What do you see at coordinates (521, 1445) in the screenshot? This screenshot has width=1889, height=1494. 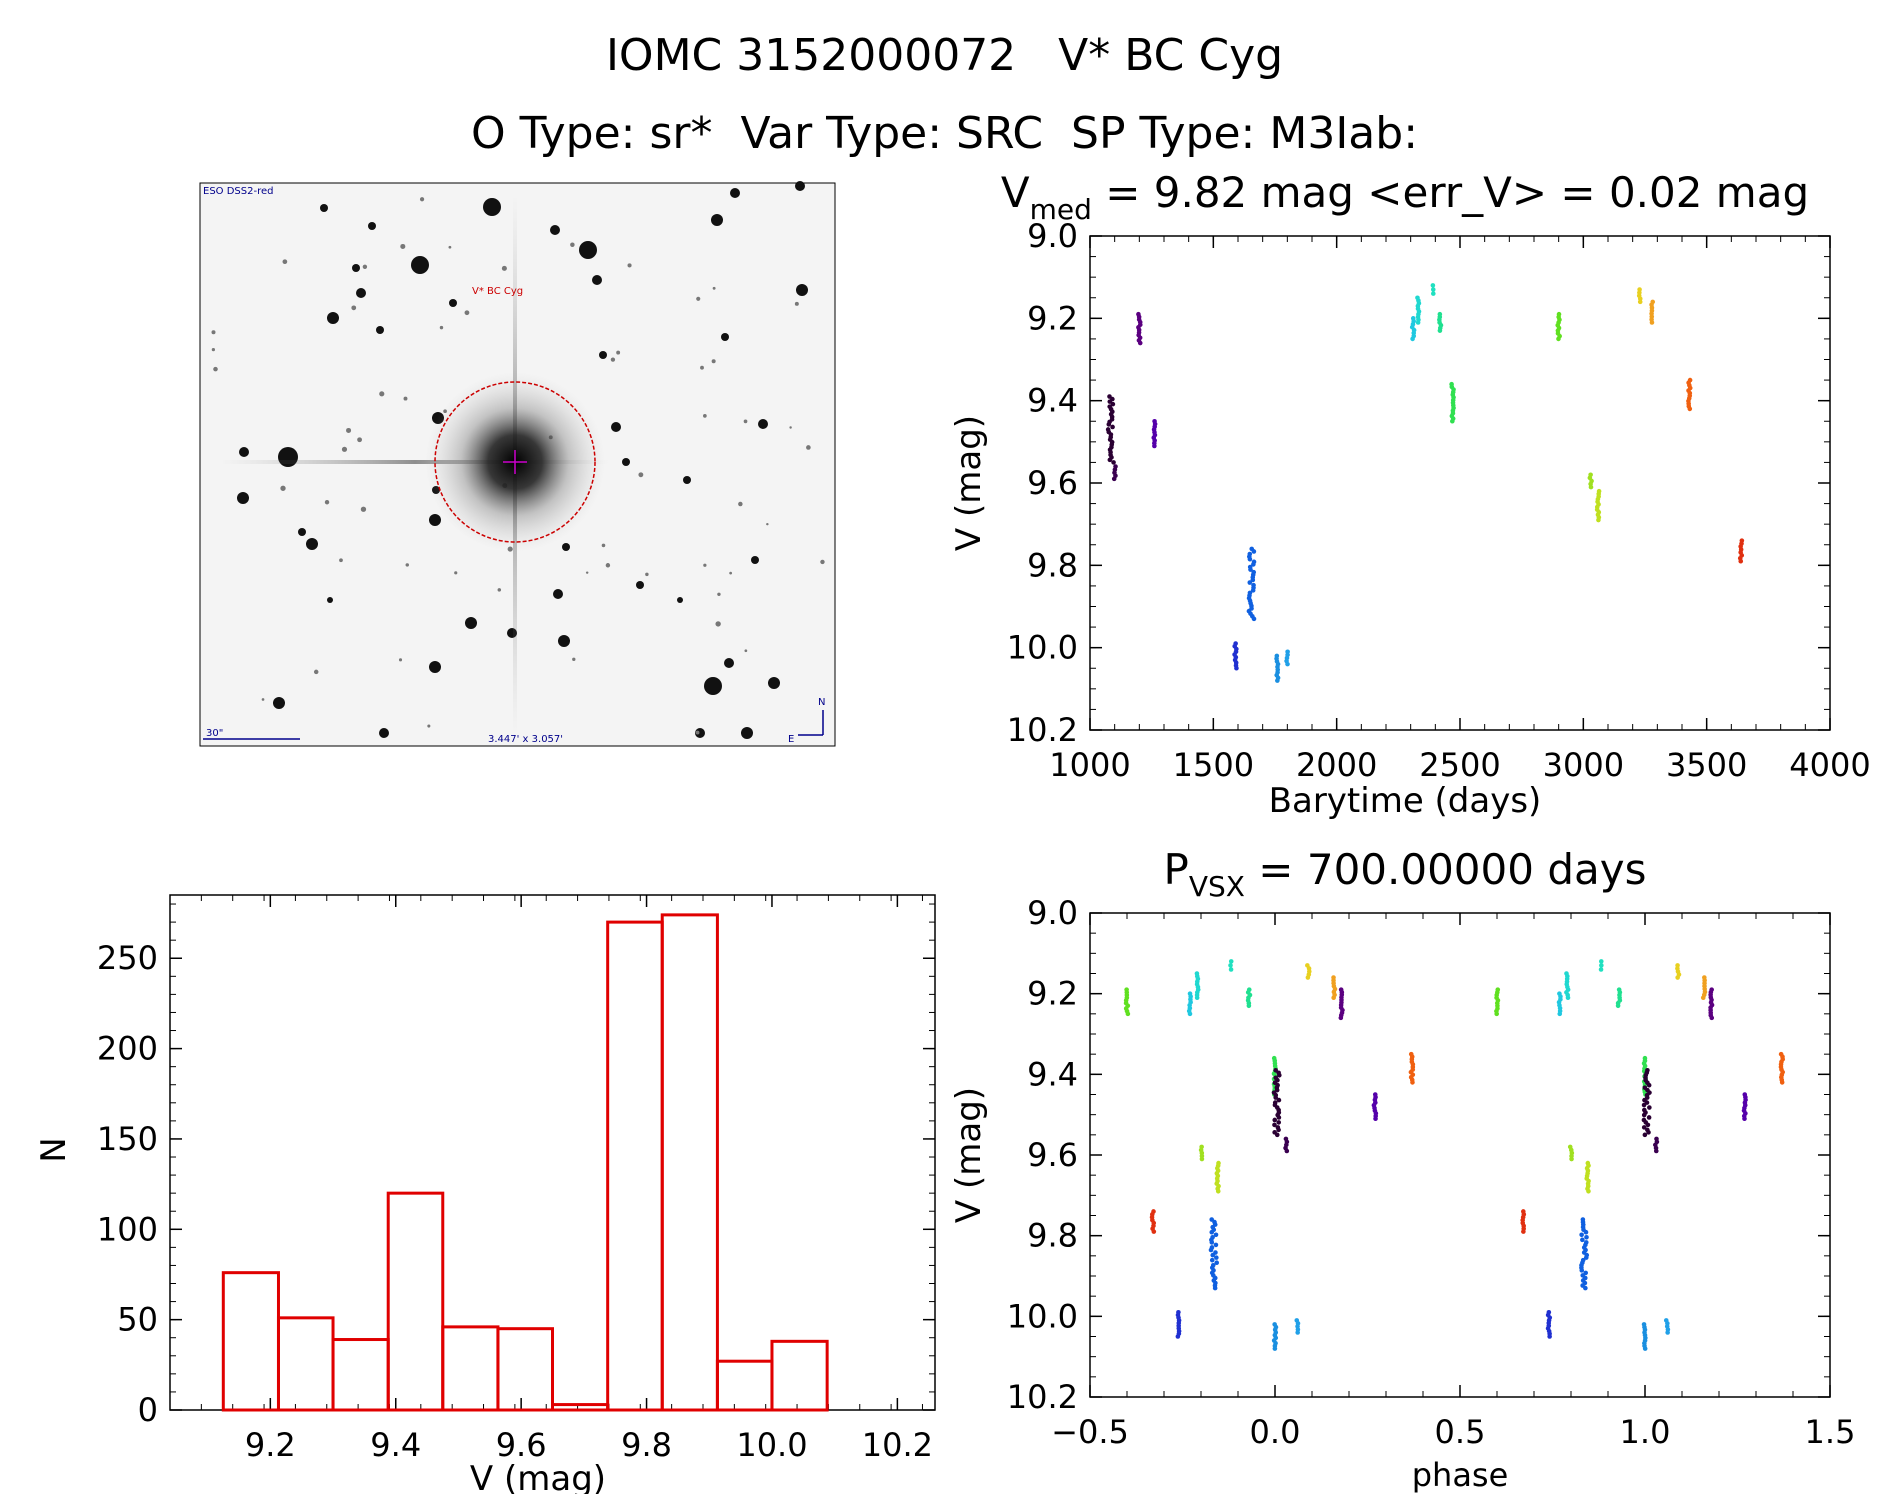 I see `histogram-xtick-label: 9.6` at bounding box center [521, 1445].